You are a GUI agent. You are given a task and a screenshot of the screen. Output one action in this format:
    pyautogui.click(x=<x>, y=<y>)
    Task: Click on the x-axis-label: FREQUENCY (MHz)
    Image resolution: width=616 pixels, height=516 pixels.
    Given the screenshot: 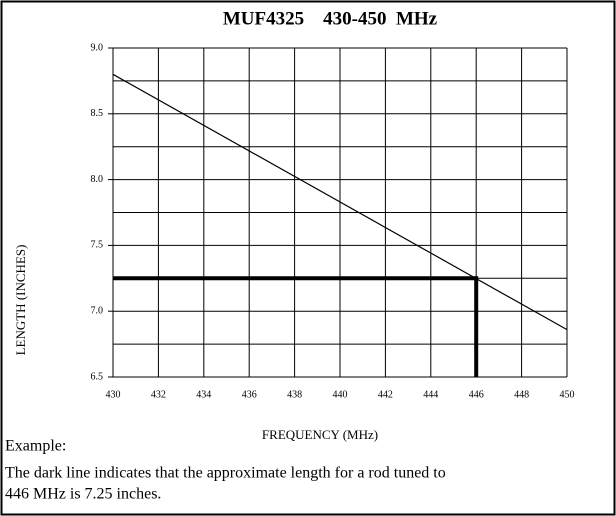 What is the action you would take?
    pyautogui.click(x=320, y=434)
    